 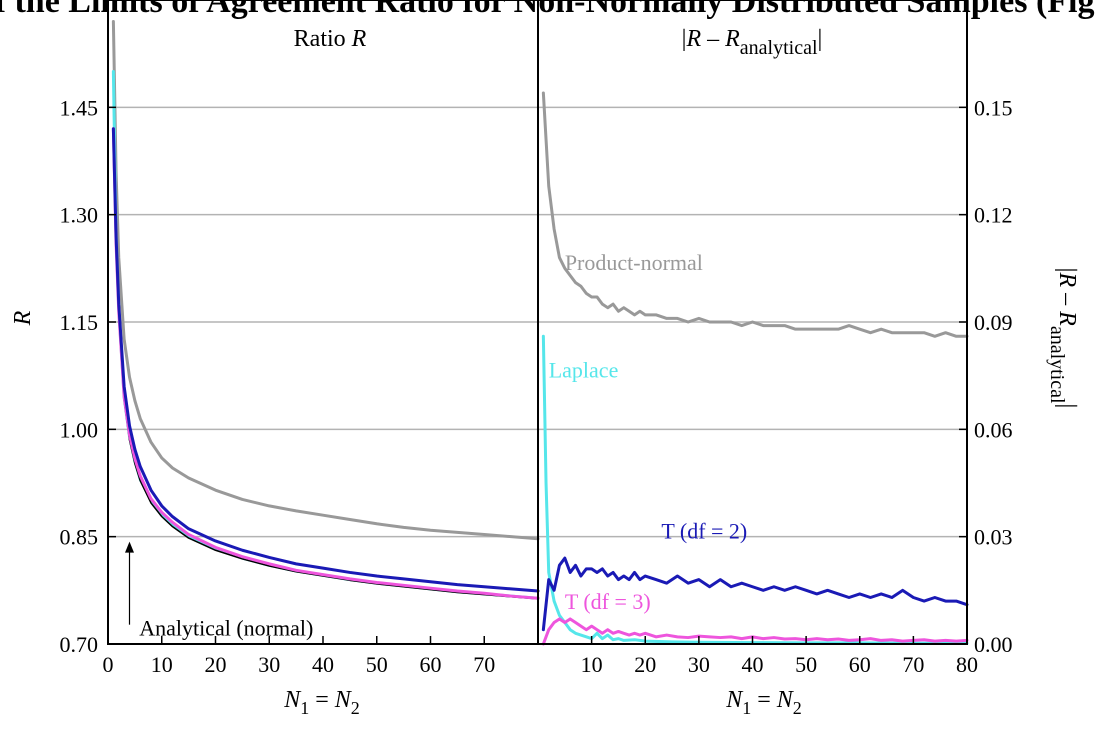 I want to click on right-x-axis-label: N1 = N2, so click(x=763, y=702).